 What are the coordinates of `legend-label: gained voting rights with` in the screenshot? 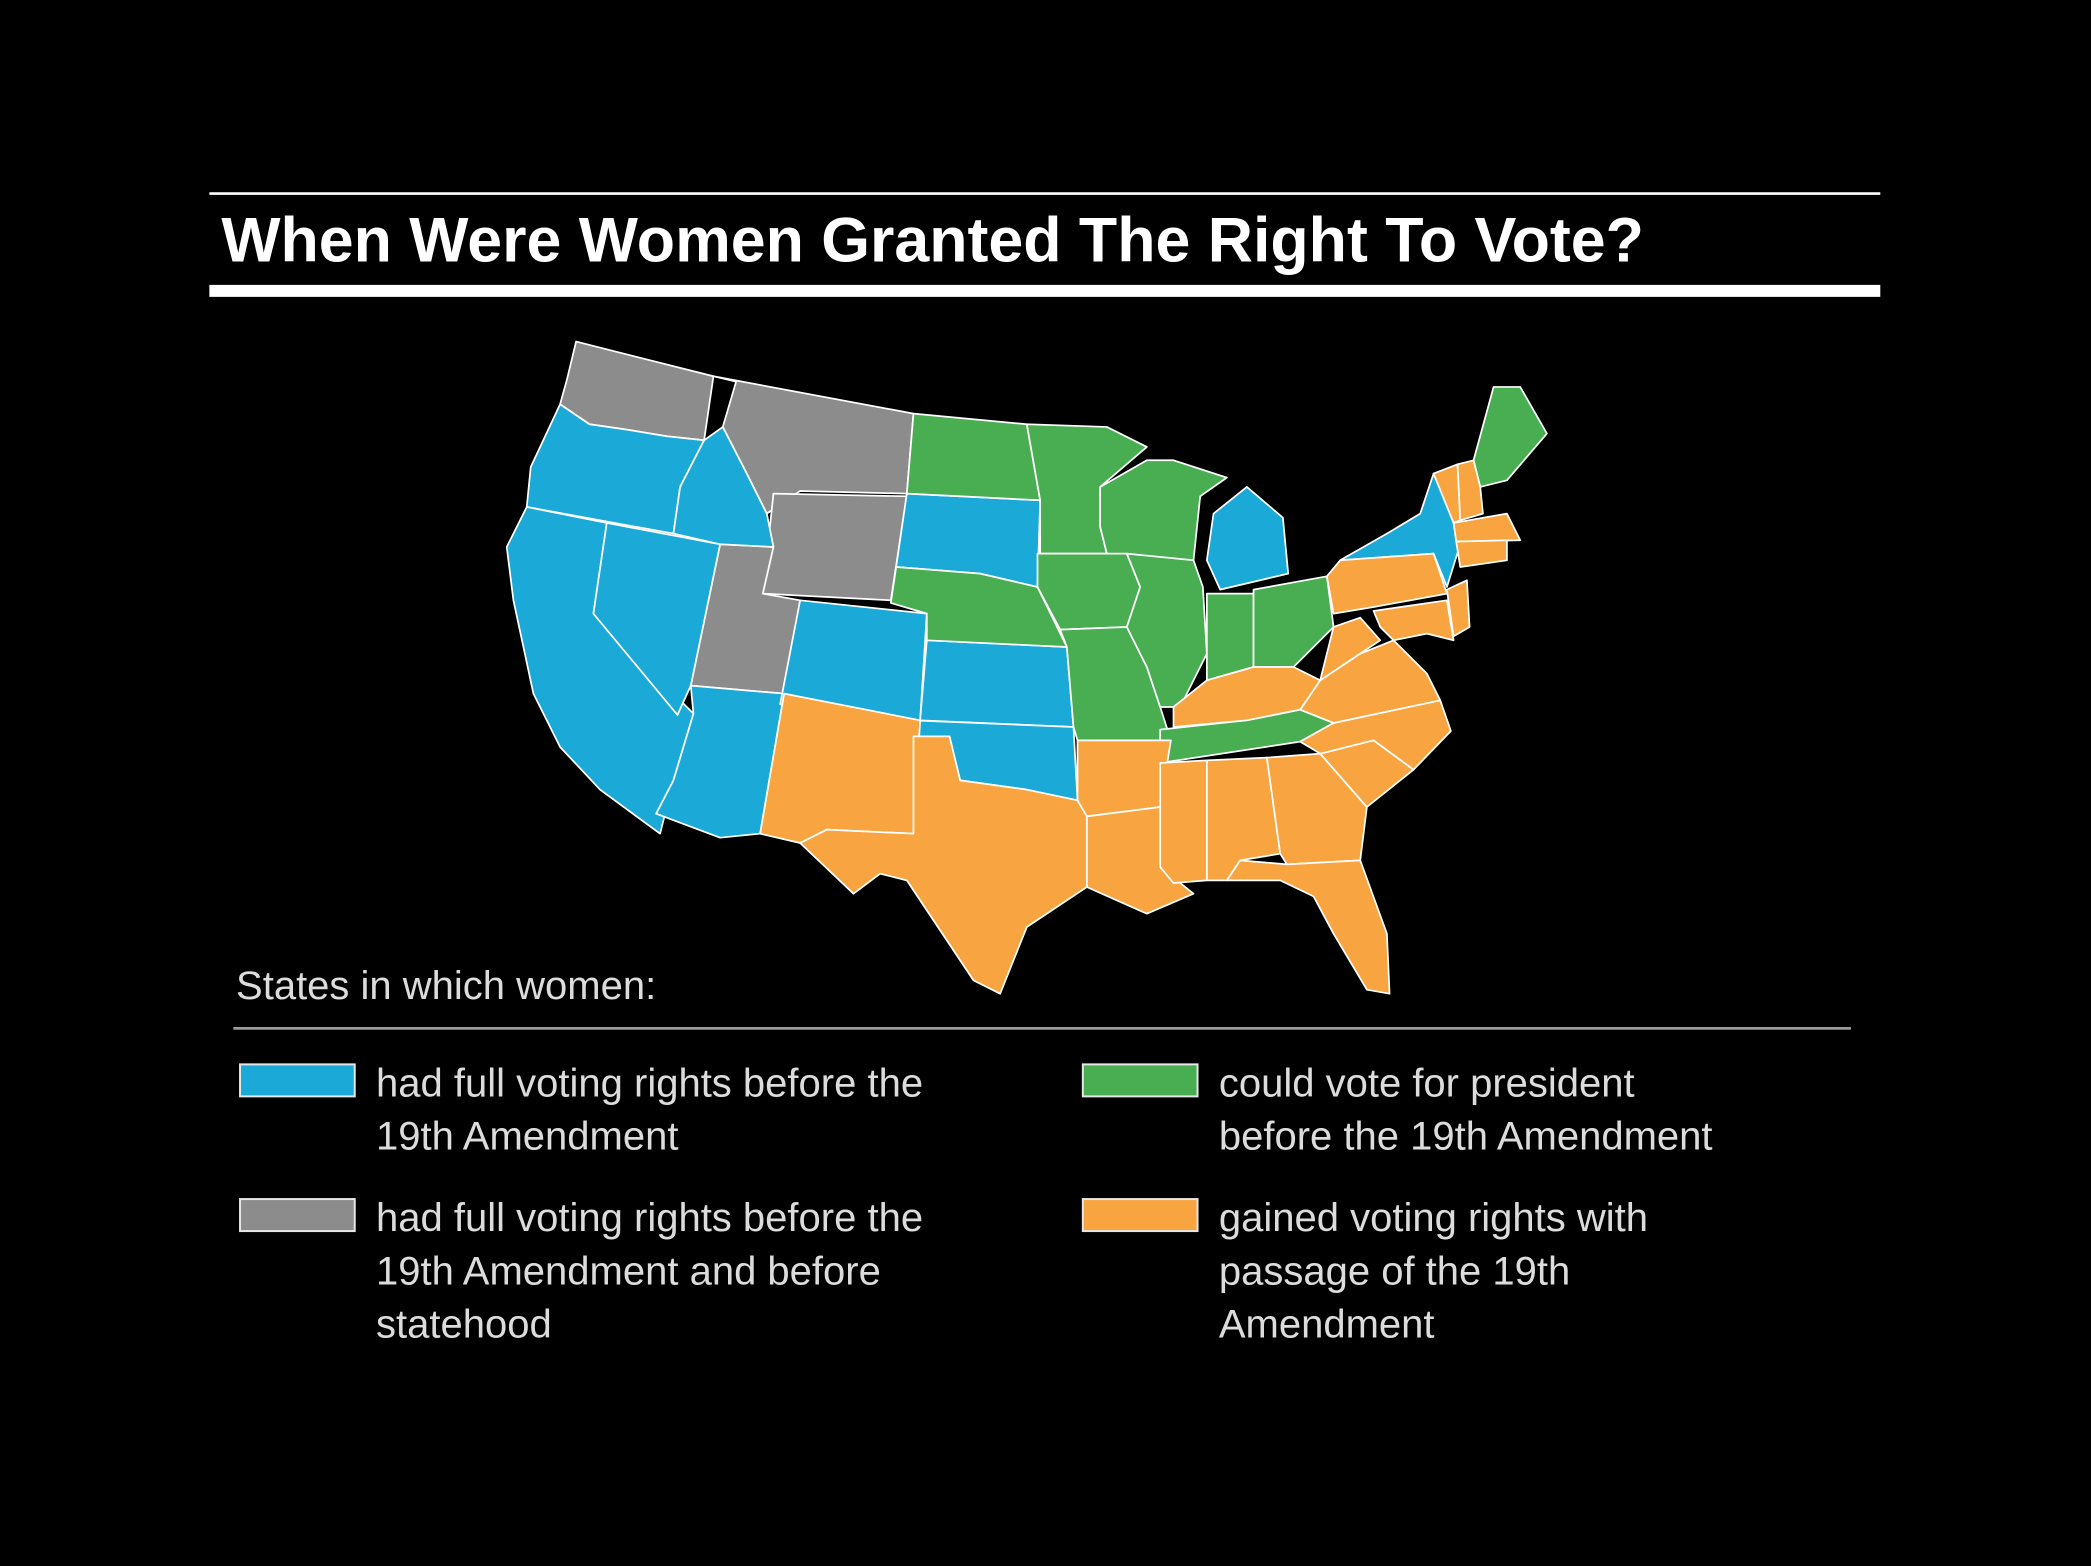 It's located at (1433, 1218).